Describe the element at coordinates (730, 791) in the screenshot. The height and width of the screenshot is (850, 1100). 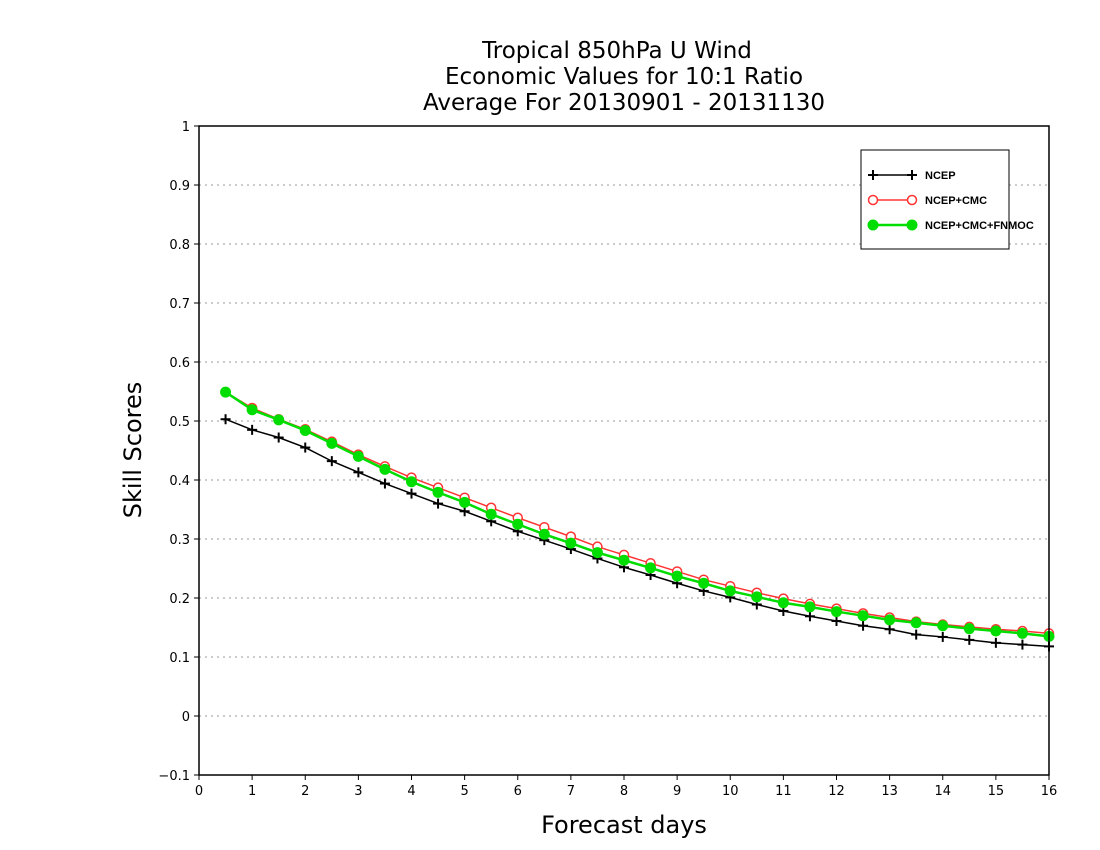
I see `x-tick-label: 10` at that location.